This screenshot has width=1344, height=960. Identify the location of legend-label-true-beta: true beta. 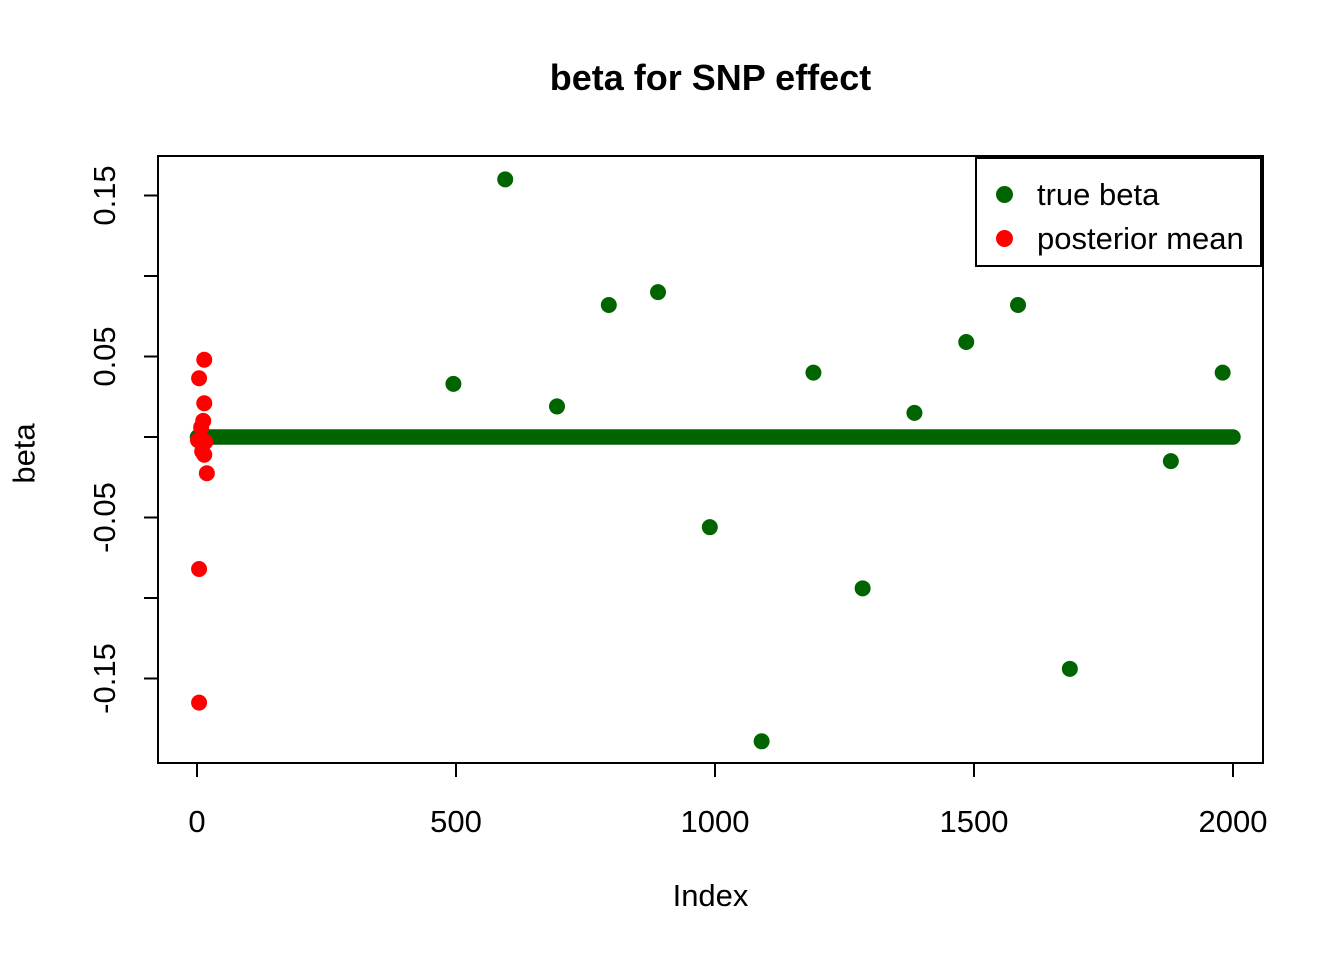
(1098, 194).